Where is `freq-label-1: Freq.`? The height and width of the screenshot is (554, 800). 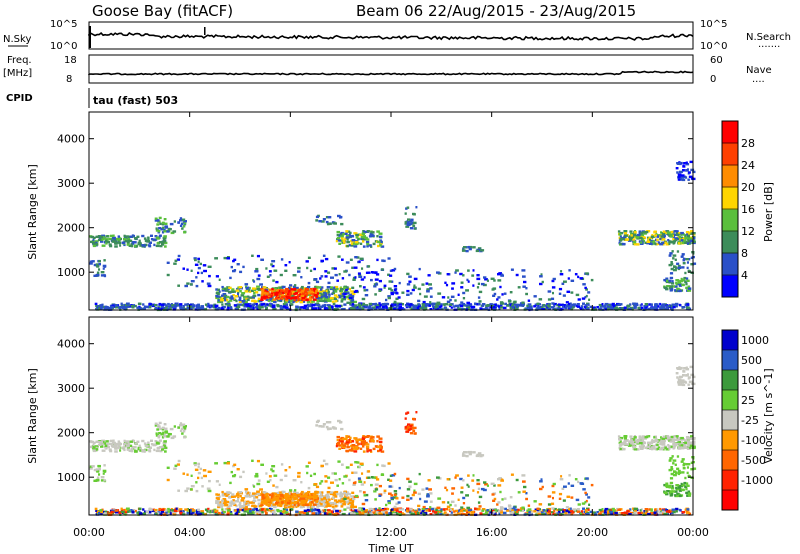 freq-label-1: Freq. is located at coordinates (19, 60).